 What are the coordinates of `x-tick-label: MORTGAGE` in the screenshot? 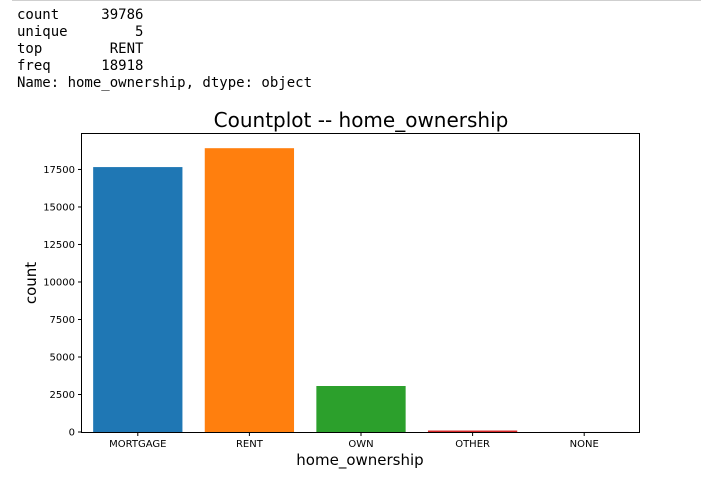 It's located at (137, 444).